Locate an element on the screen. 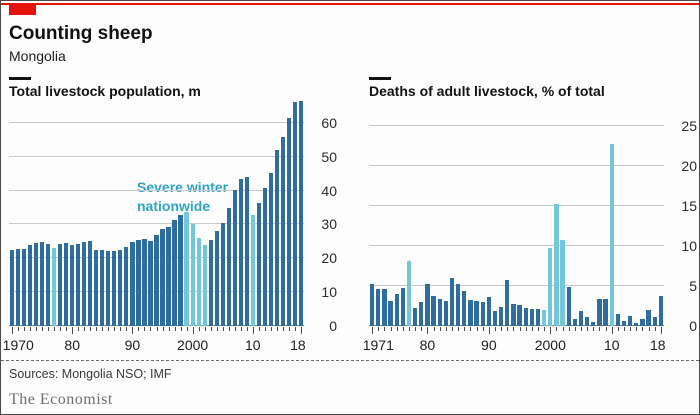 This screenshot has height=415, width=700. page-title: Counting sheep is located at coordinates (81, 33).